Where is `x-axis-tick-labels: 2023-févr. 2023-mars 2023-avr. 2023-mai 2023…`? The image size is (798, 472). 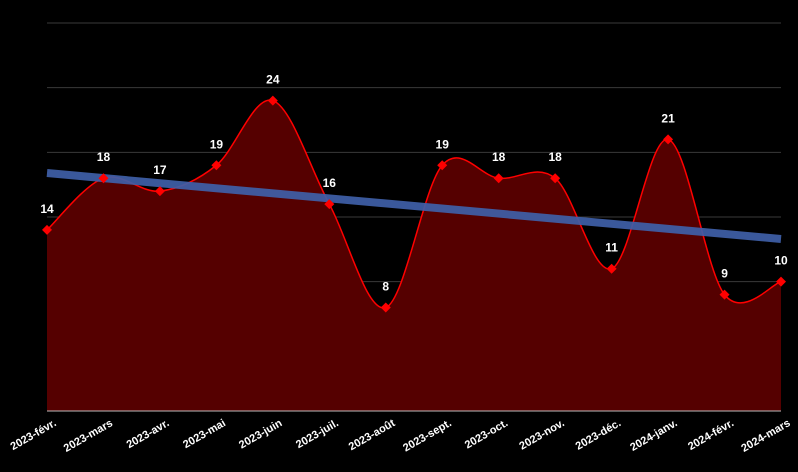 x-axis-tick-labels: 2023-févr. 2023-mars 2023-avr. 2023-mai 2023… is located at coordinates (401, 436).